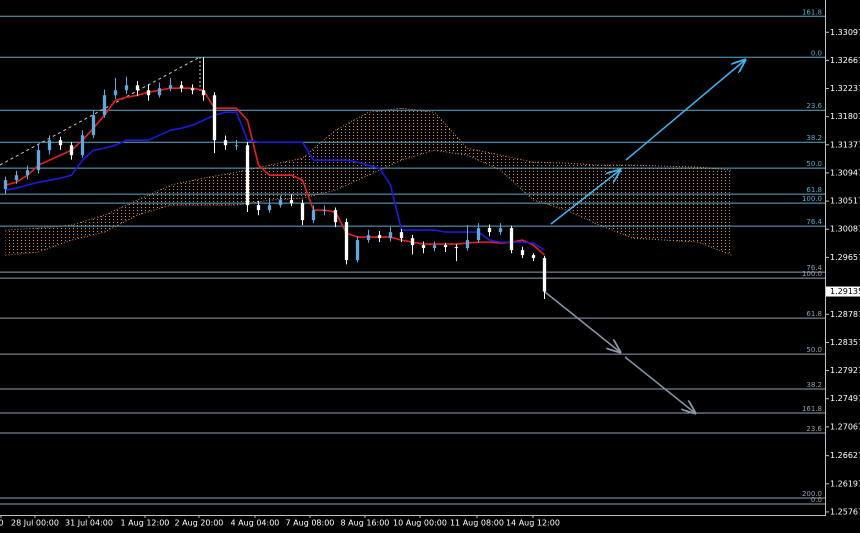 Image resolution: width=860 pixels, height=533 pixels. I want to click on x-tick-label: 31 Jul 04:00, so click(89, 523).